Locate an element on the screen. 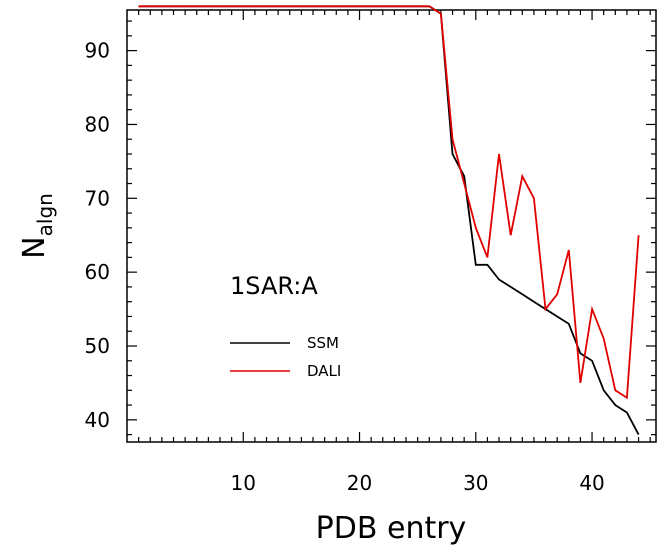 The height and width of the screenshot is (555, 670). y-tick-label: 60 is located at coordinates (97, 272).